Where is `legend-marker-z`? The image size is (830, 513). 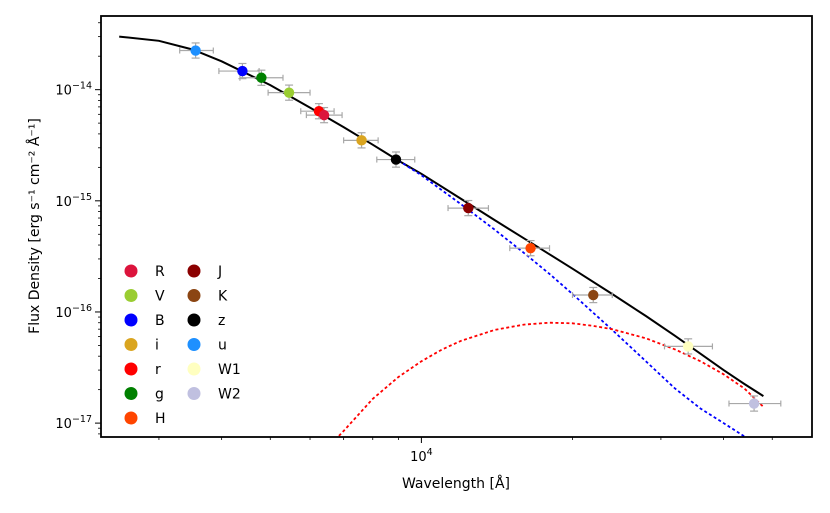
legend-marker-z is located at coordinates (194, 320).